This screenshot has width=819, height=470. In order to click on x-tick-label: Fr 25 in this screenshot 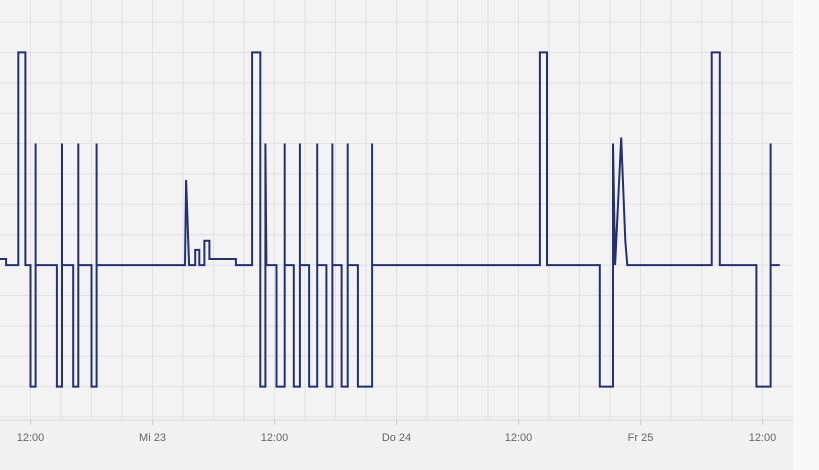, I will do `click(641, 438)`.